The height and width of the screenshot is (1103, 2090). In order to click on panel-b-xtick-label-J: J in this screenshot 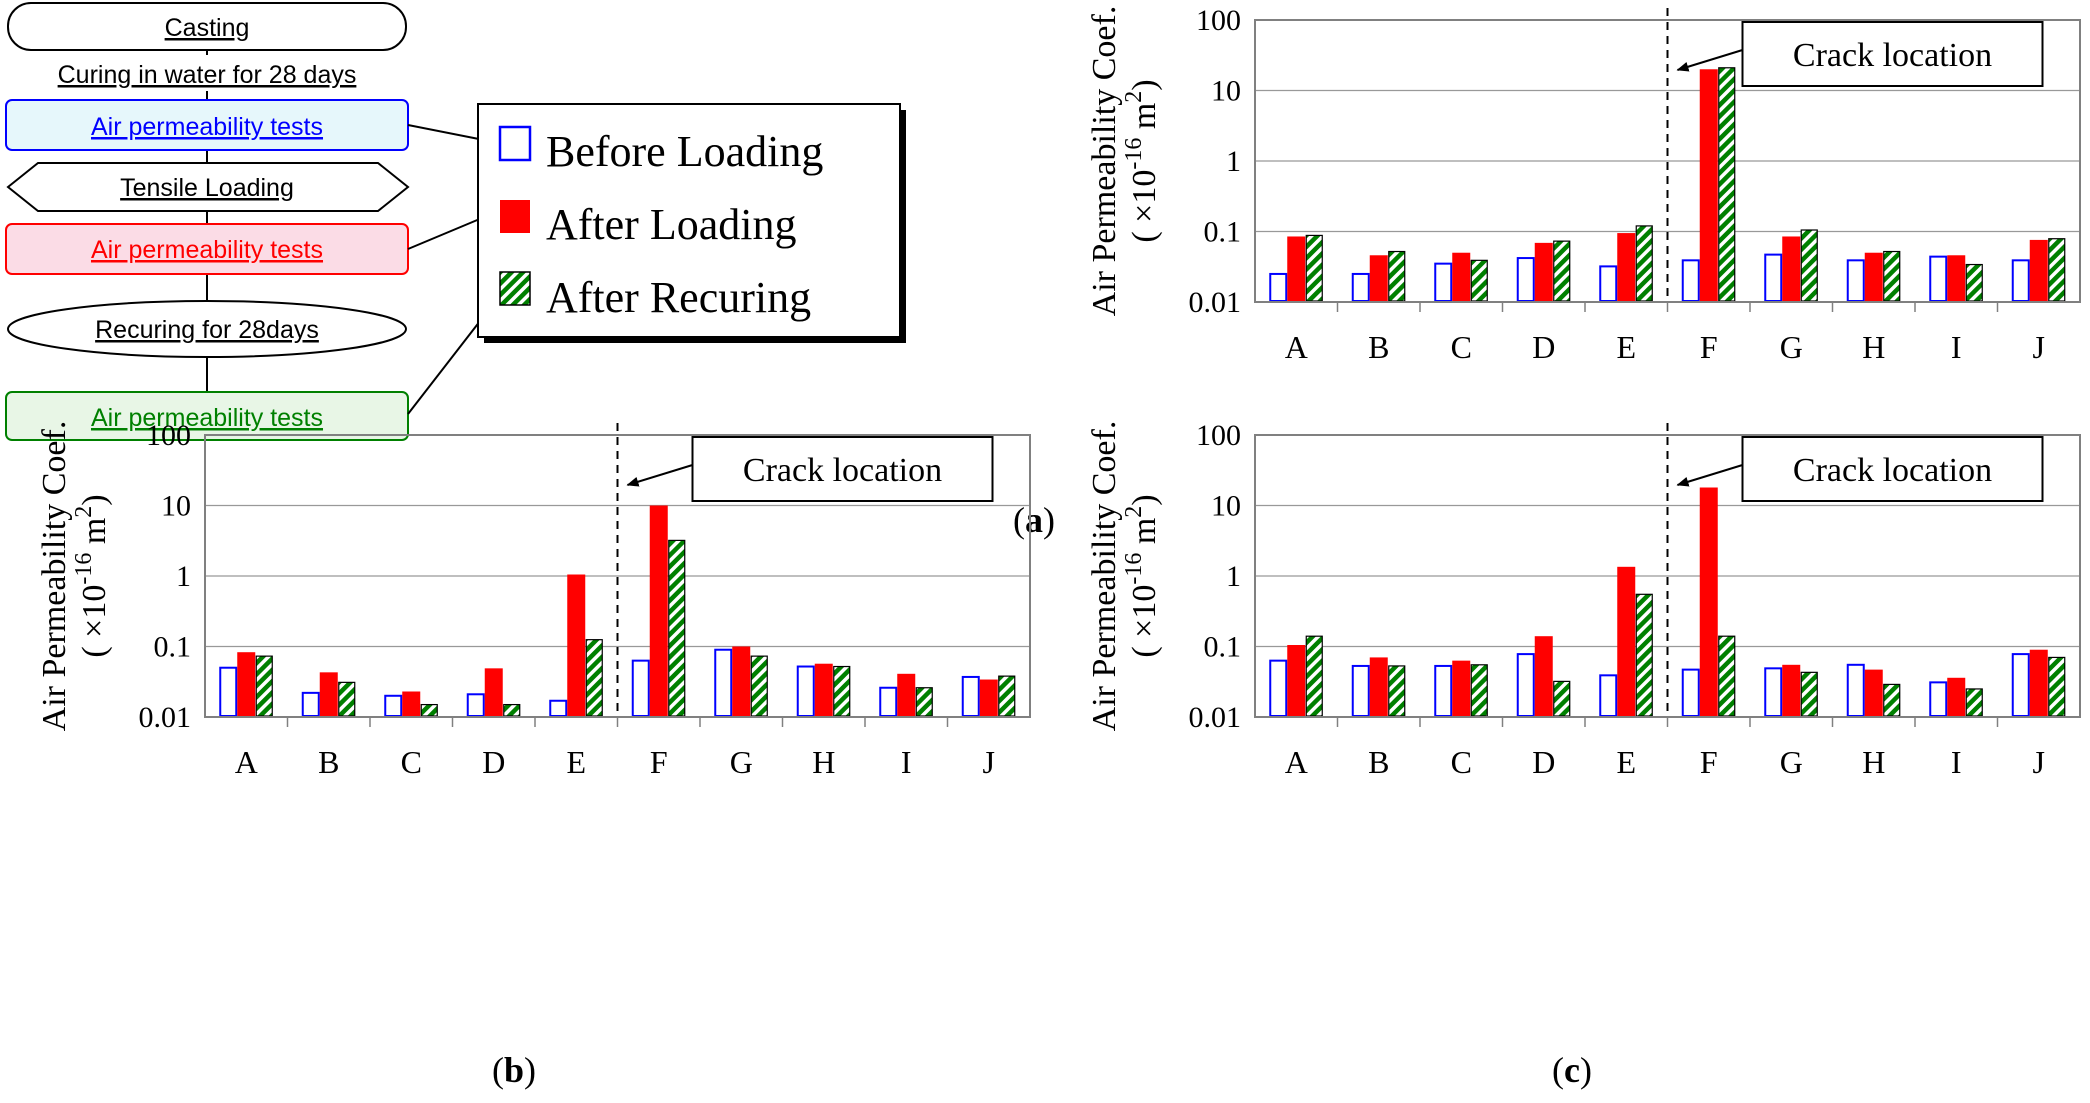, I will do `click(989, 762)`.